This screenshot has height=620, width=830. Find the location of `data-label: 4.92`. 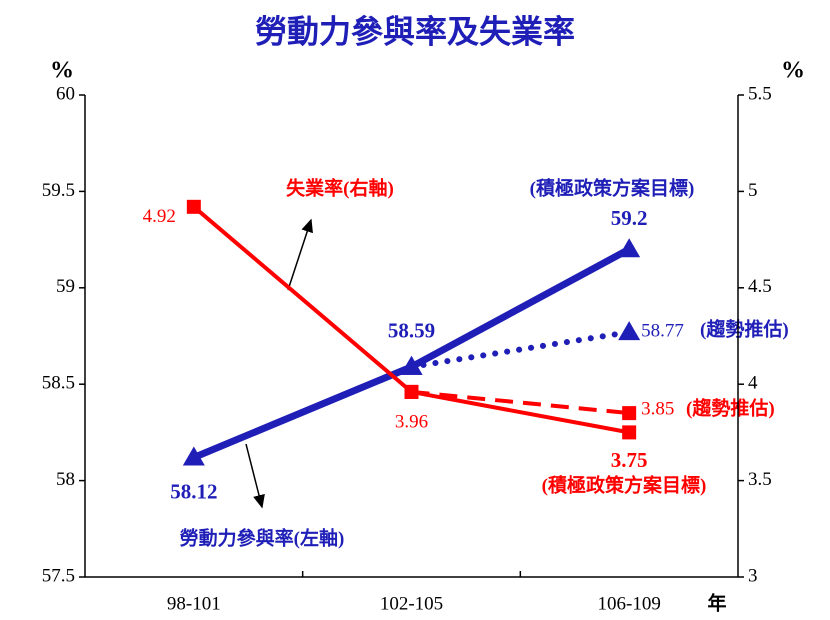

data-label: 4.92 is located at coordinates (159, 216).